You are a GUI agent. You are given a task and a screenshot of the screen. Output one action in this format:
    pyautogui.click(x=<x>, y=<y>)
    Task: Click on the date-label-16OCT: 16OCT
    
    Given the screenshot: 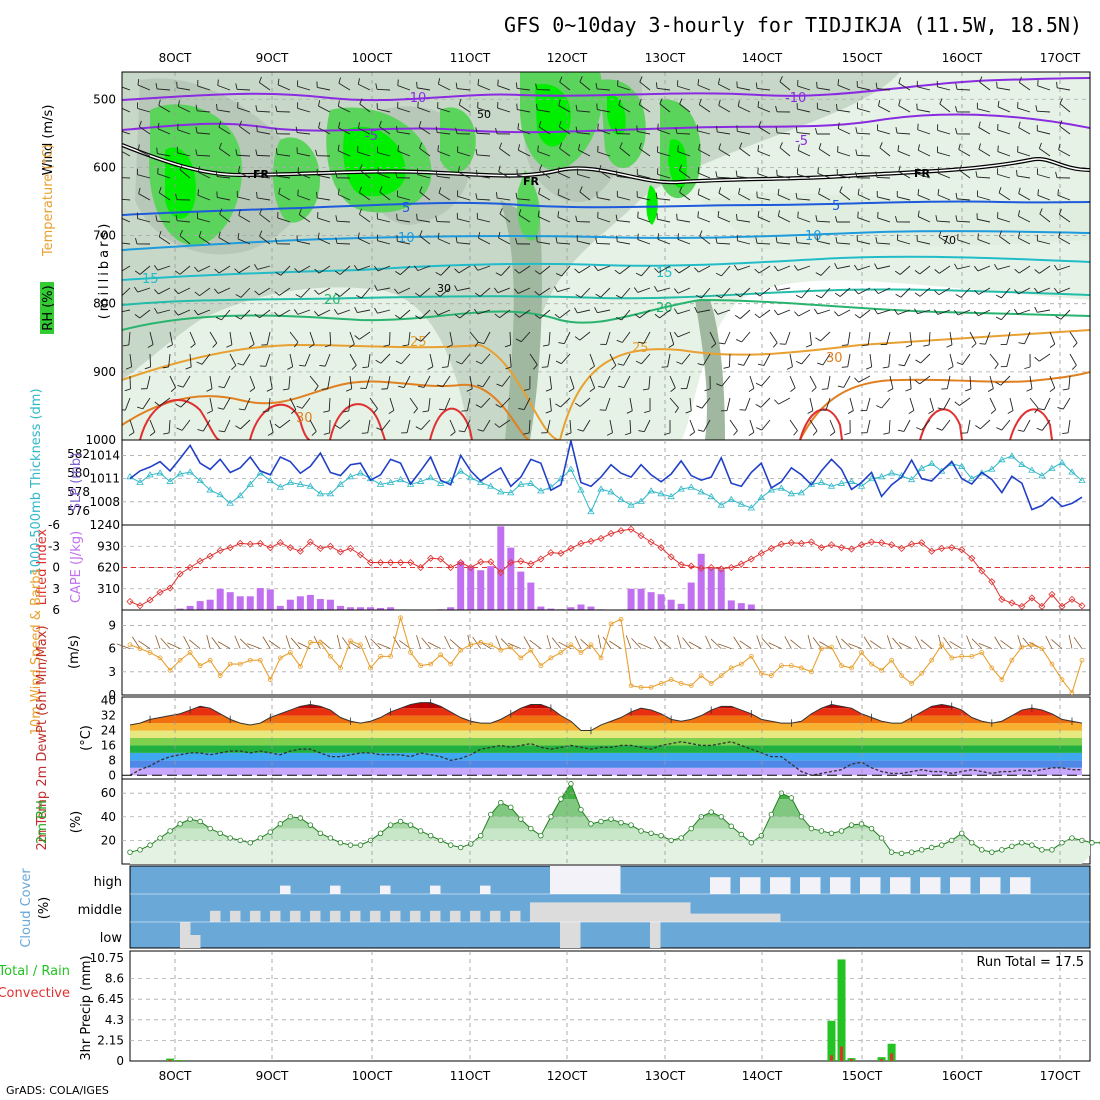 What is the action you would take?
    pyautogui.click(x=962, y=58)
    